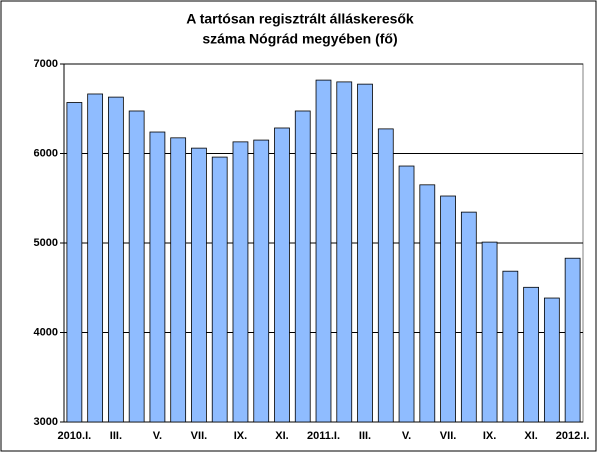  Describe the element at coordinates (46, 64) in the screenshot. I see `y-tick-label: 7000` at that location.